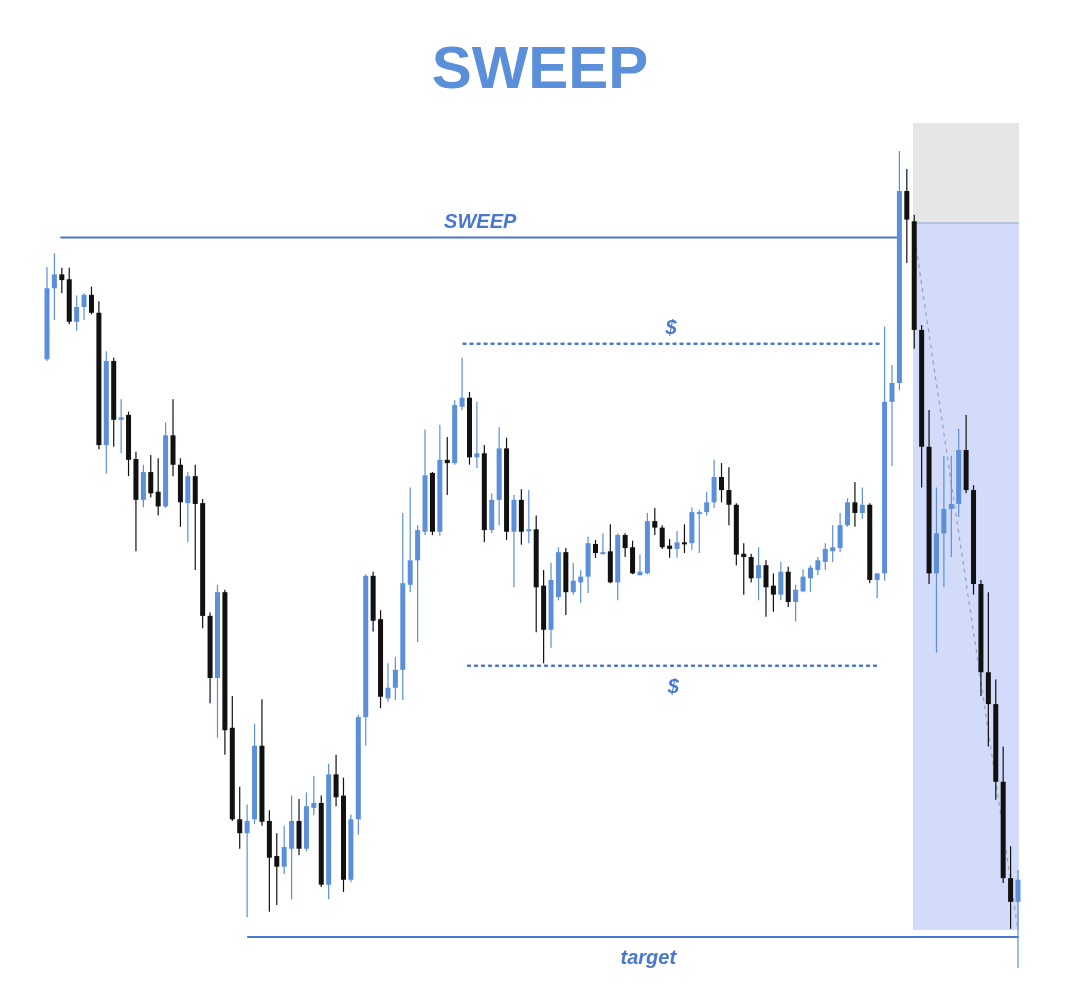 The width and height of the screenshot is (1080, 999). I want to click on ref-line-label: target, so click(649, 956).